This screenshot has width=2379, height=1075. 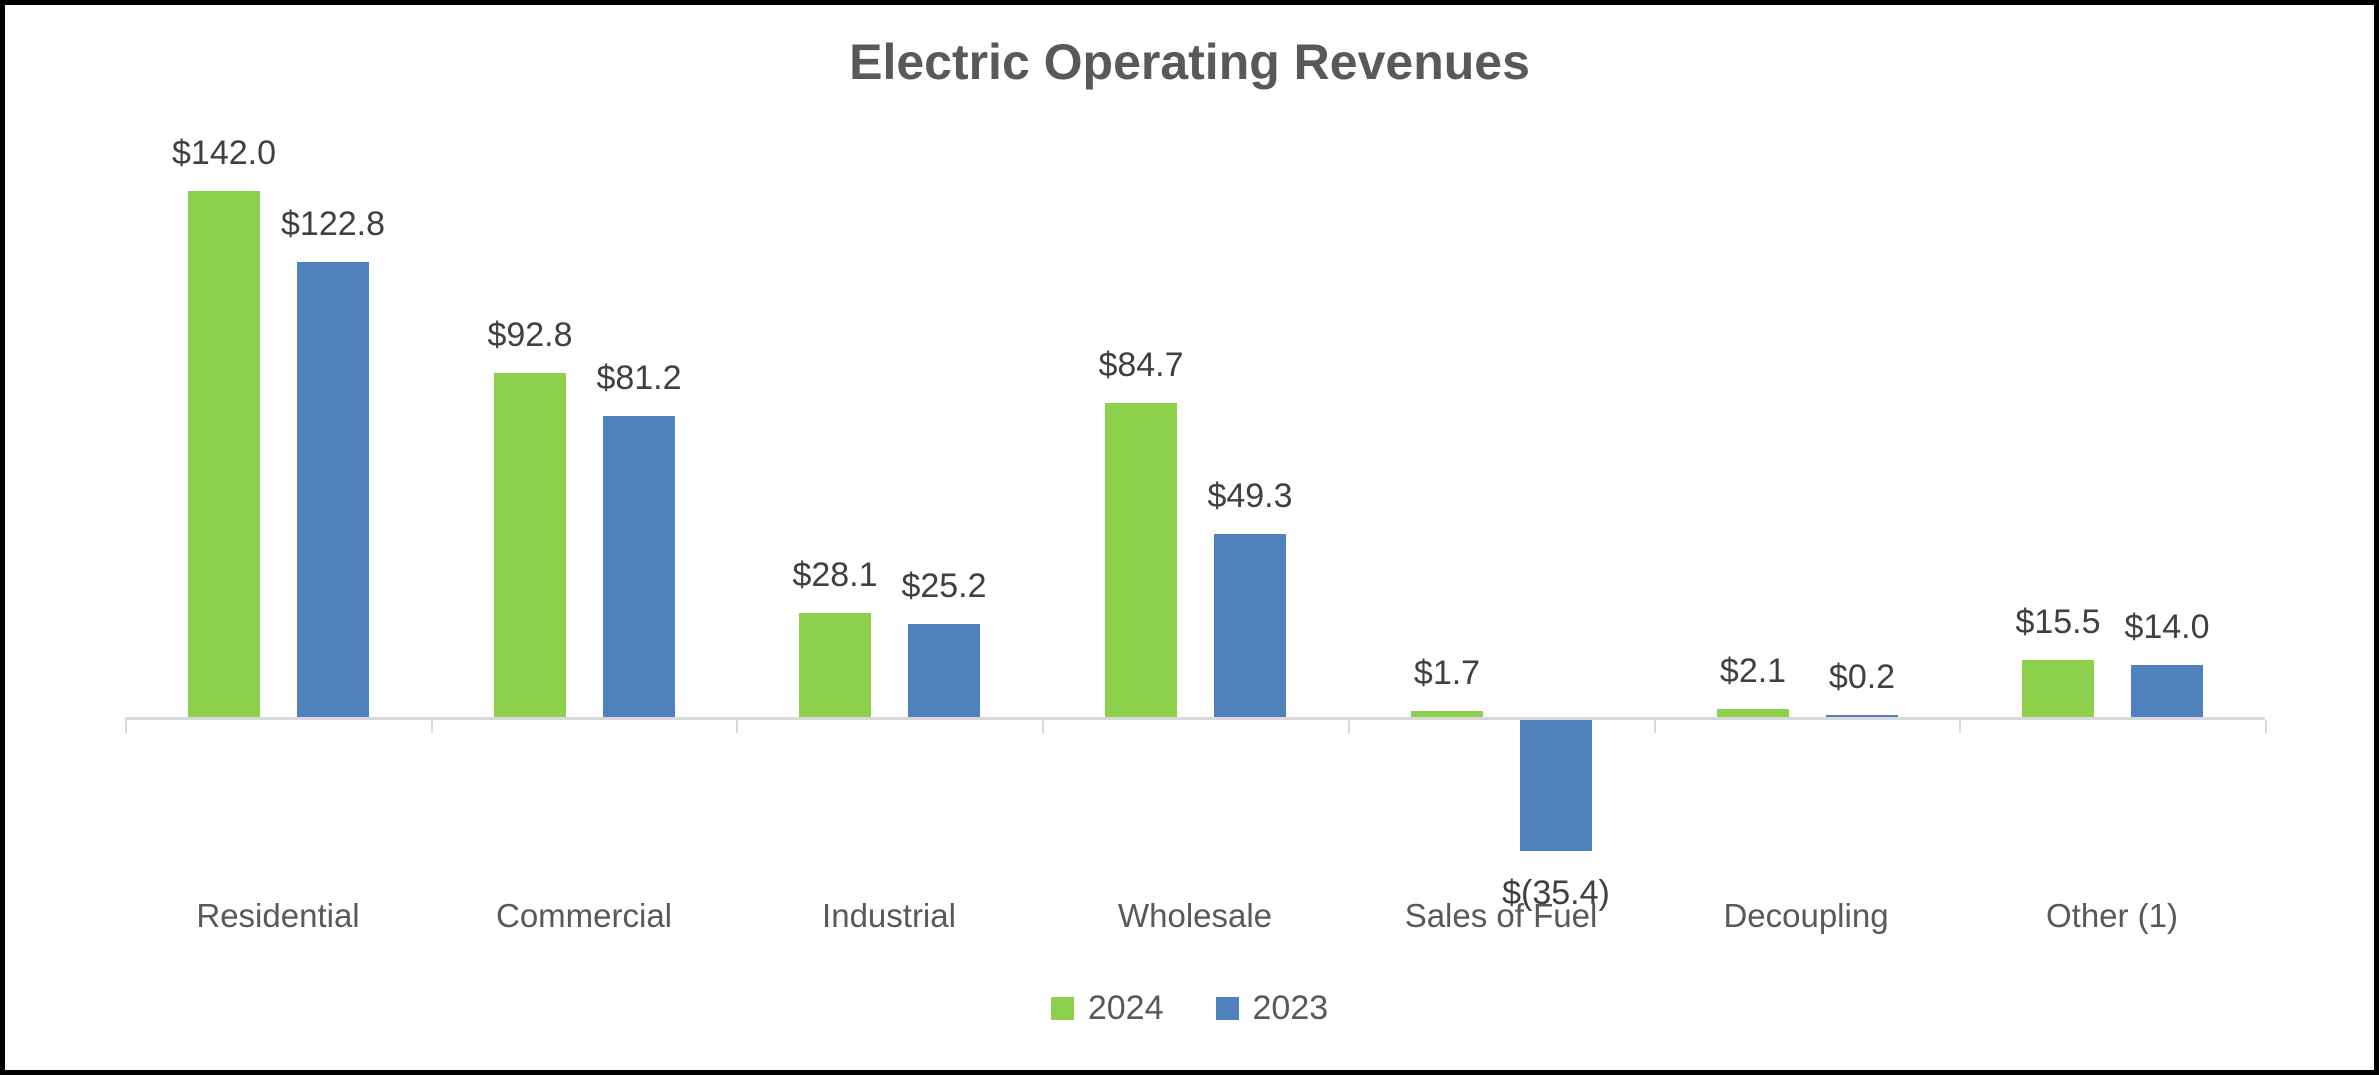 I want to click on category-label-other-1: Other (1), so click(x=2112, y=915).